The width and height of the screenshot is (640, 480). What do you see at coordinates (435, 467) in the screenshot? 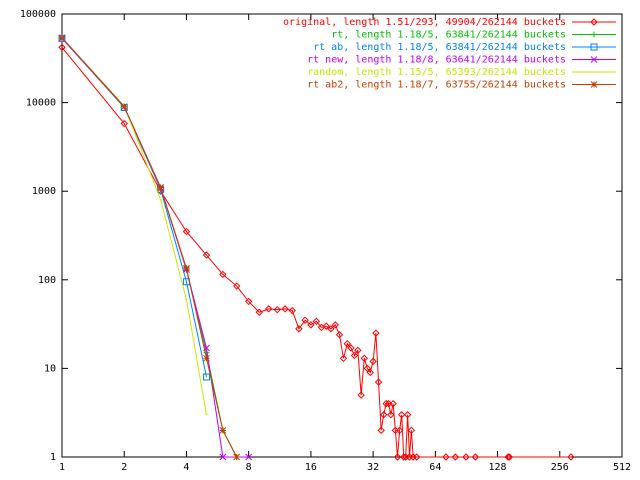
I see `x-tick-label: 64` at bounding box center [435, 467].